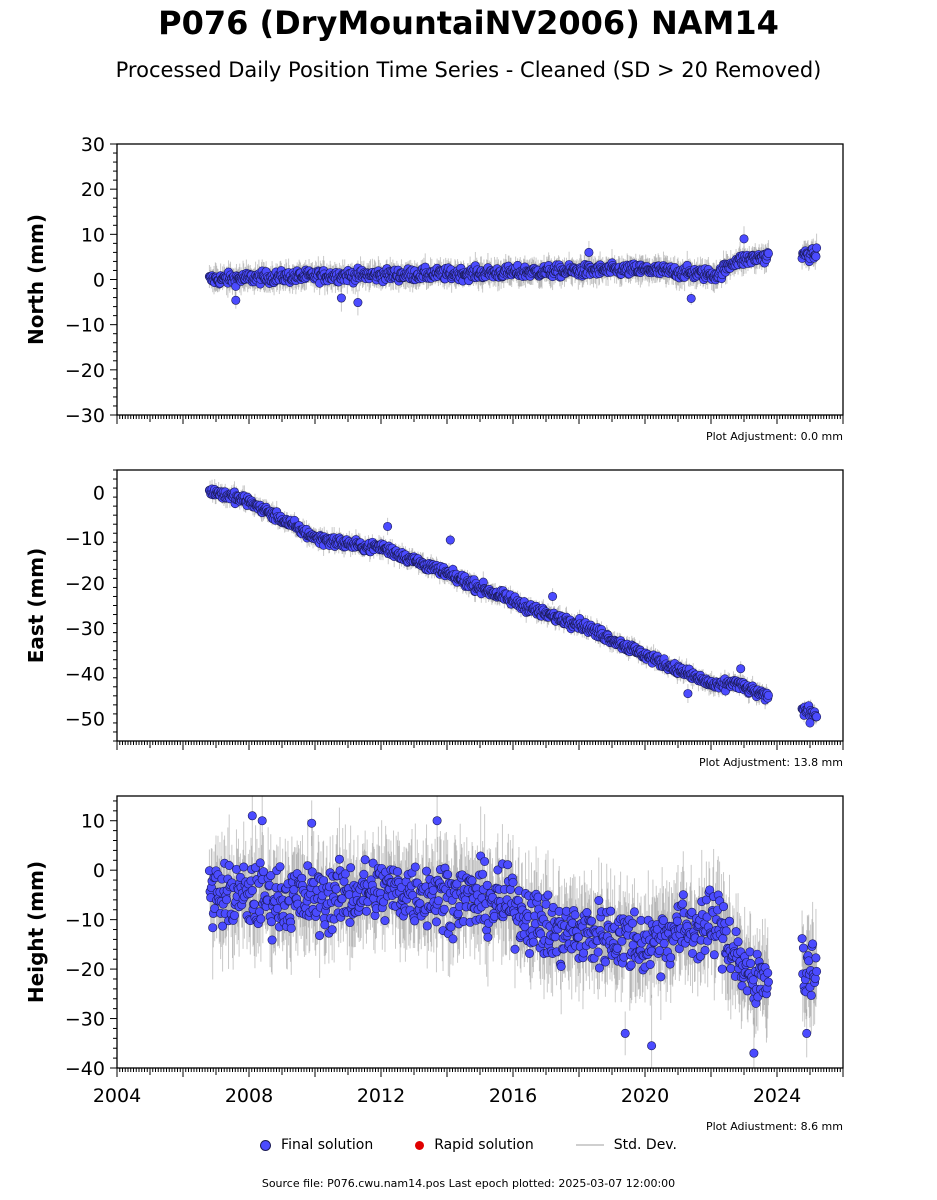 The height and width of the screenshot is (1200, 937). I want to click on plot-adjustment-note: Plot Adjustment: 13.8 mm, so click(771, 762).